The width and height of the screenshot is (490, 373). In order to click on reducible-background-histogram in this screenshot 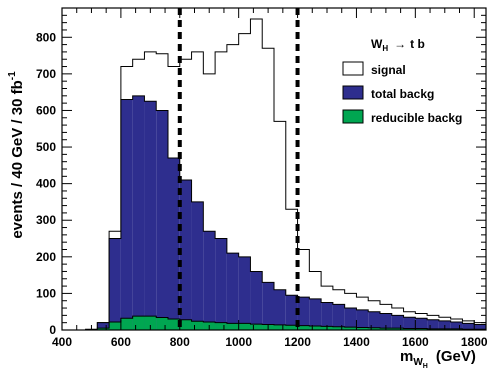, I will do `click(286, 323)`.